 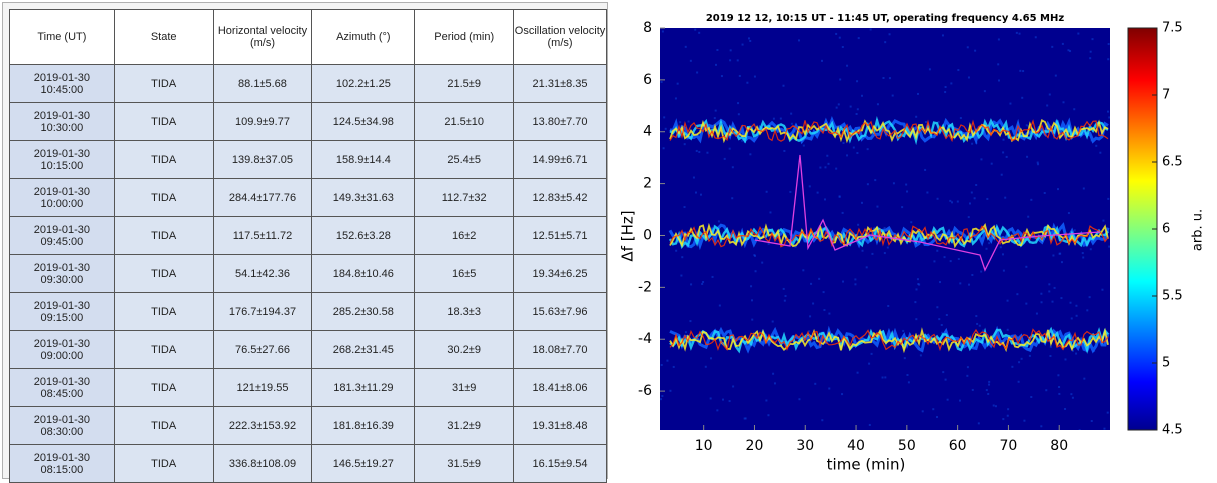 What do you see at coordinates (363, 159) in the screenshot?
I see `table-cell: 158.9±14.4` at bounding box center [363, 159].